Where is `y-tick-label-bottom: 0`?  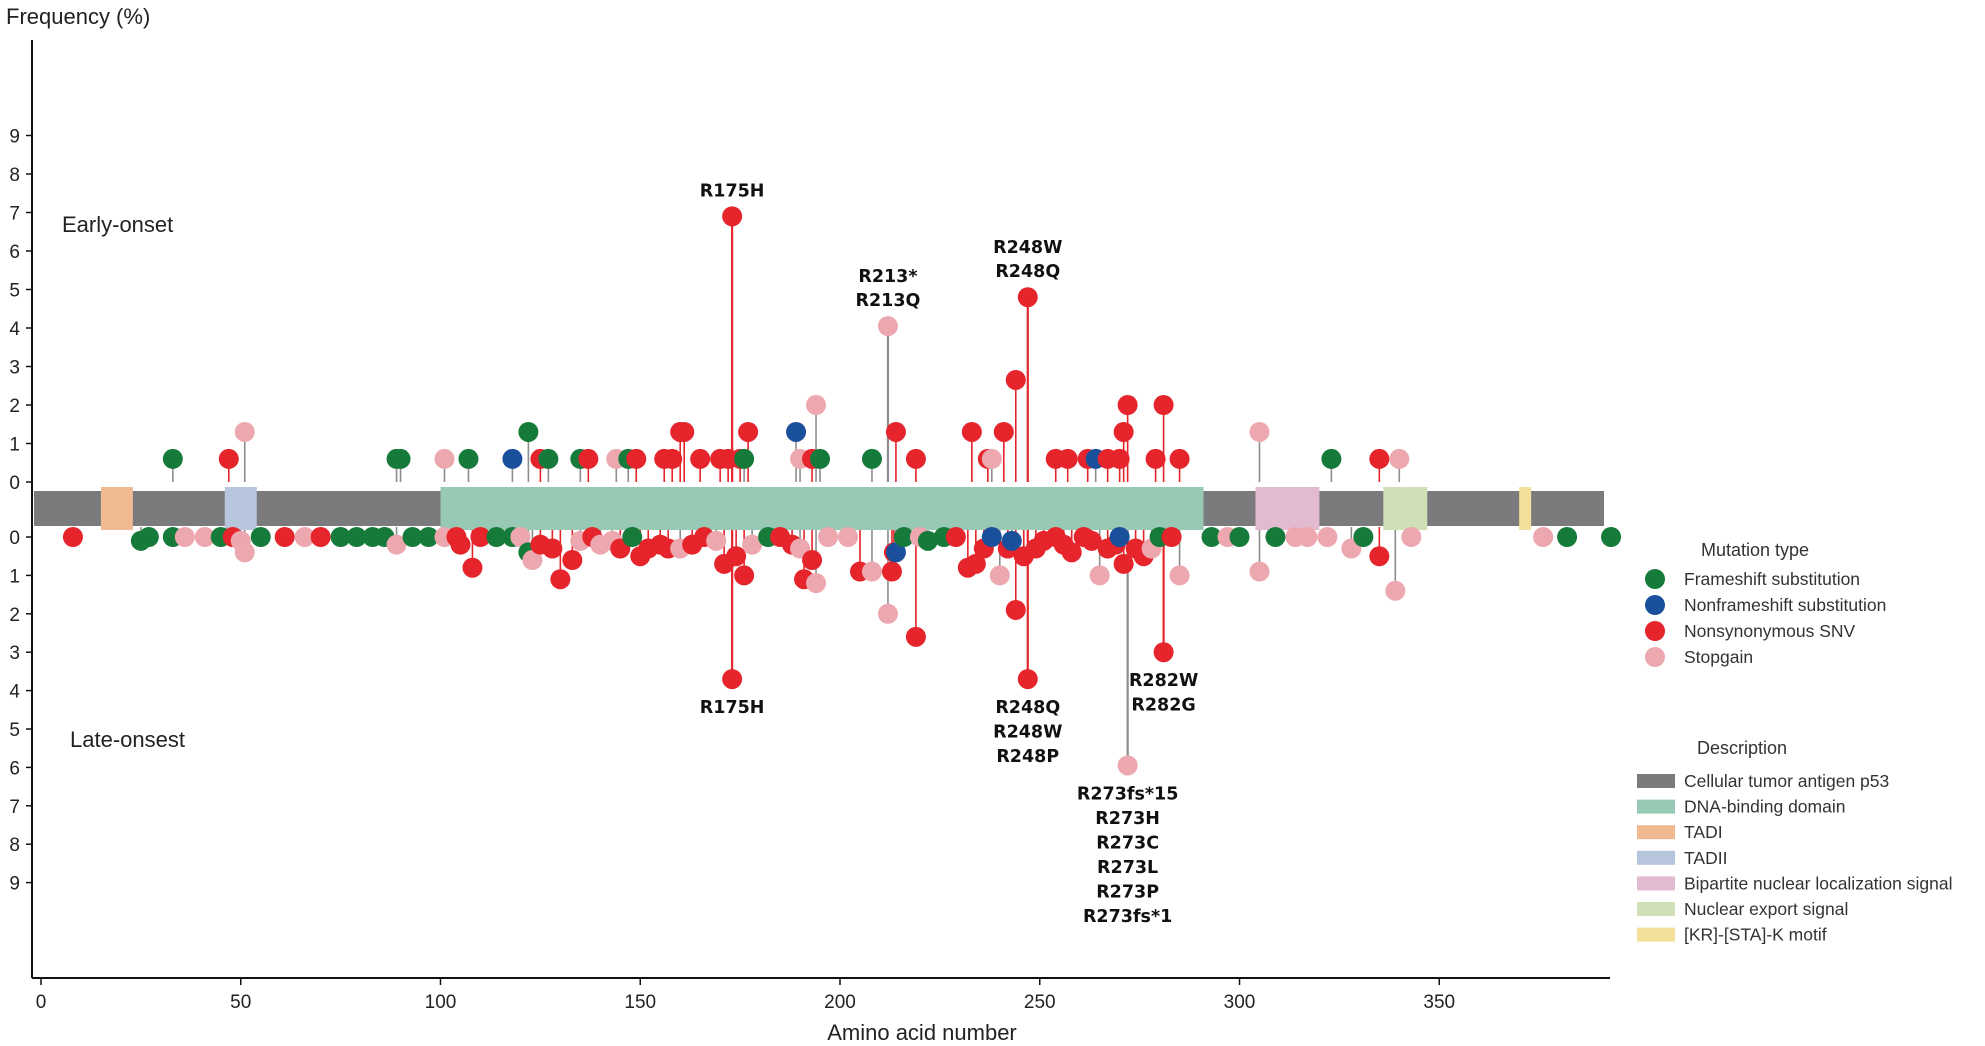
y-tick-label-bottom: 0 is located at coordinates (14, 538).